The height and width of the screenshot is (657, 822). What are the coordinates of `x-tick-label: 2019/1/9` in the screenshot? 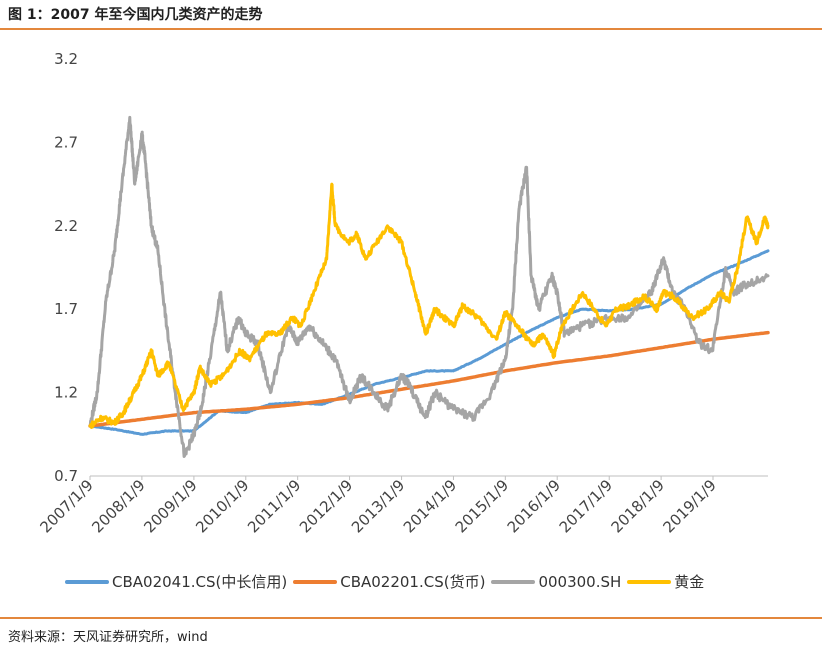 It's located at (689, 506).